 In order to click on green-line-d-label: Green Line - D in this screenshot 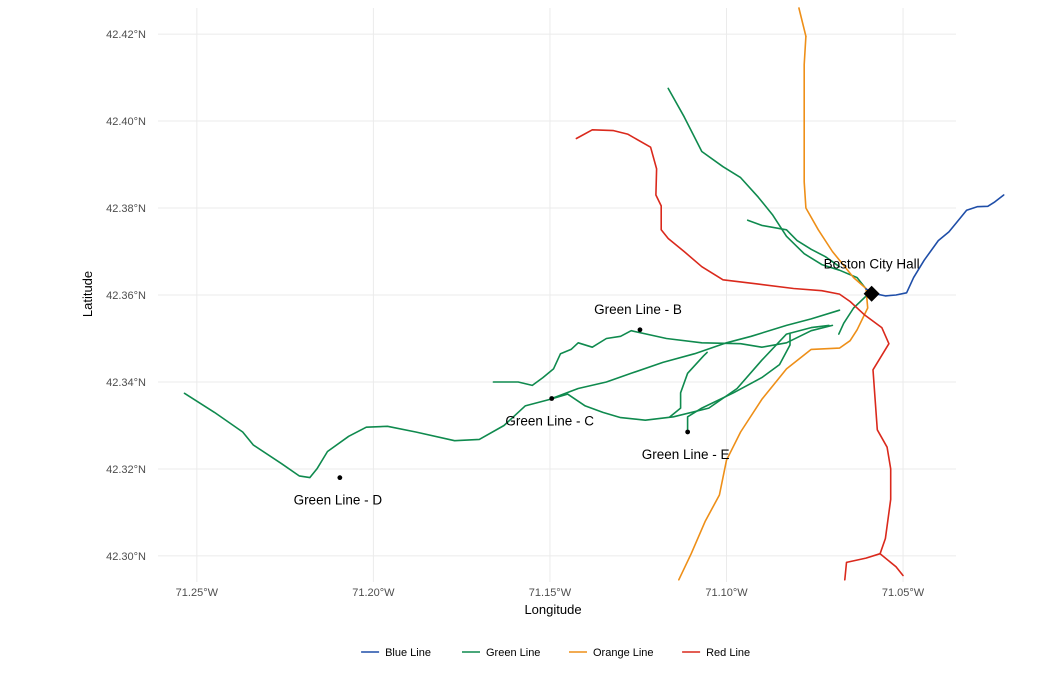, I will do `click(338, 500)`.